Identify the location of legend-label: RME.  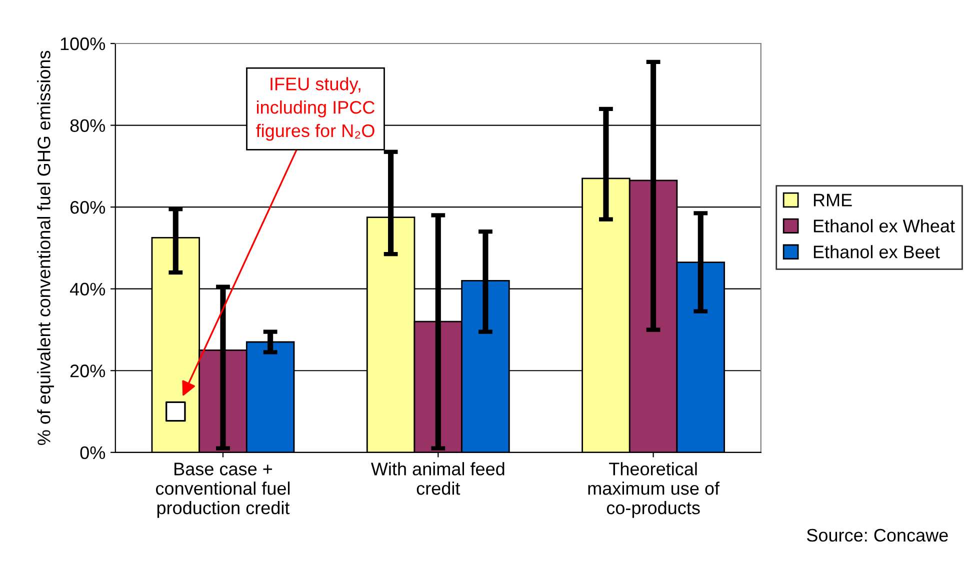
(833, 200).